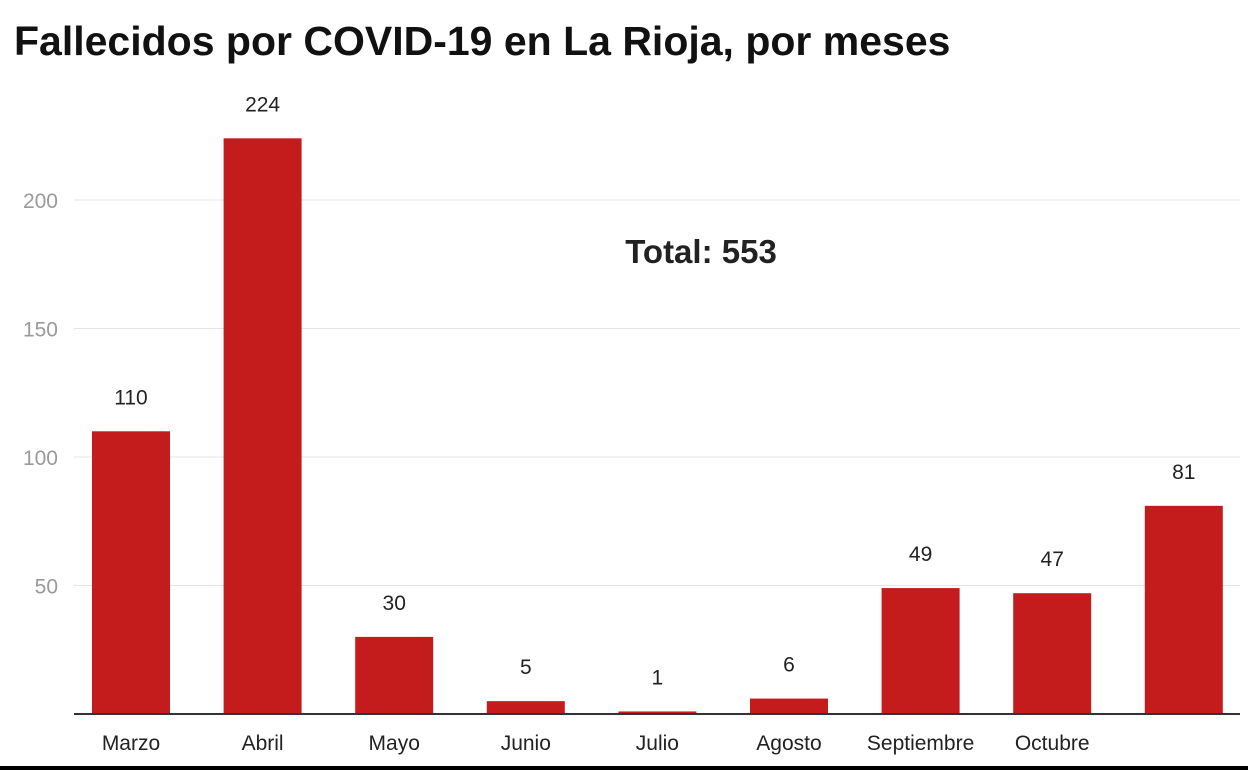  Describe the element at coordinates (394, 603) in the screenshot. I see `data-label: 30` at that location.